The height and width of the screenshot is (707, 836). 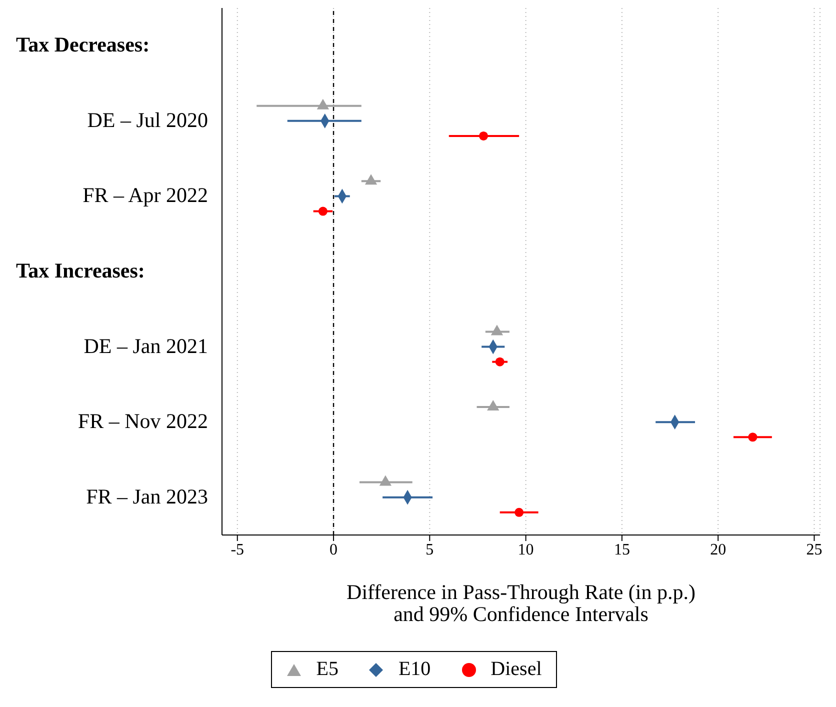 What do you see at coordinates (814, 549) in the screenshot?
I see `x-tick-label: 25` at bounding box center [814, 549].